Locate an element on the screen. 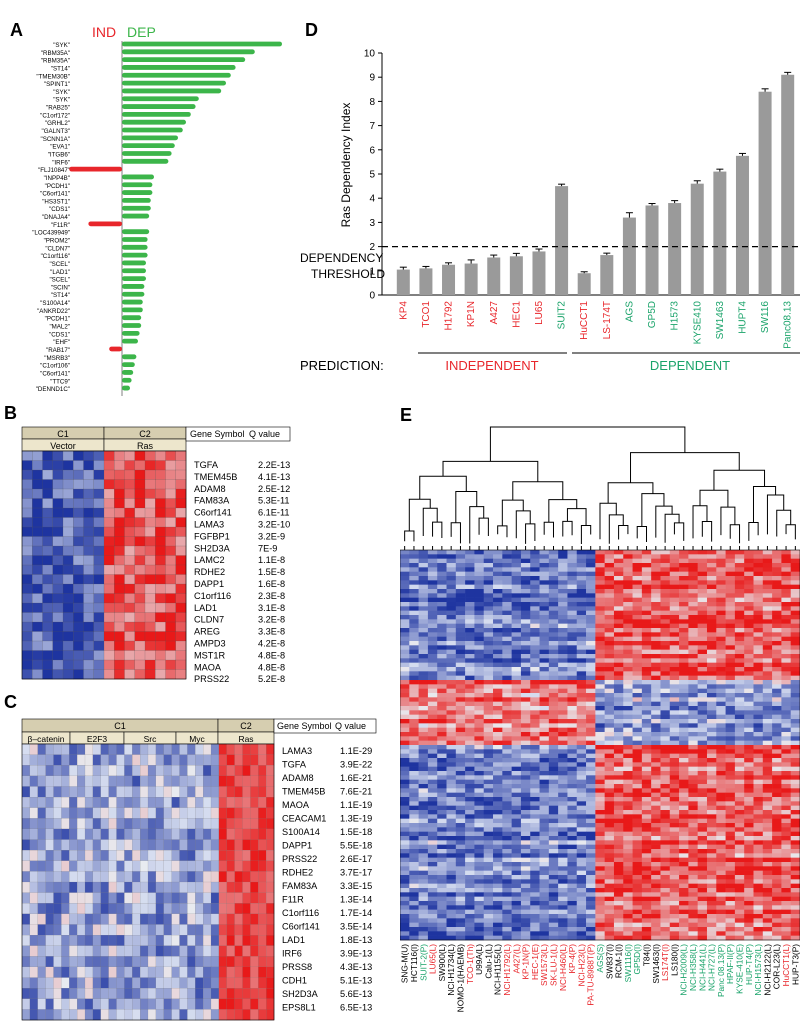 This screenshot has height=1031, width=800. gene-symbol: S100A14 is located at coordinates (301, 832).